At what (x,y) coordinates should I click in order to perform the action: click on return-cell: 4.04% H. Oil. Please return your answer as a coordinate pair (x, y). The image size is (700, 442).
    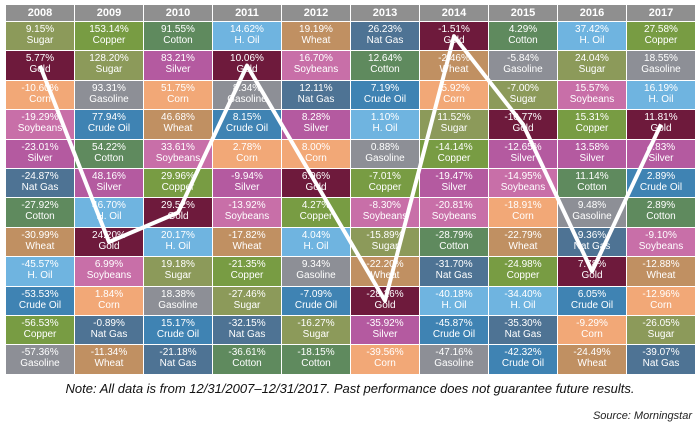
    Looking at the image, I should click on (316, 242).